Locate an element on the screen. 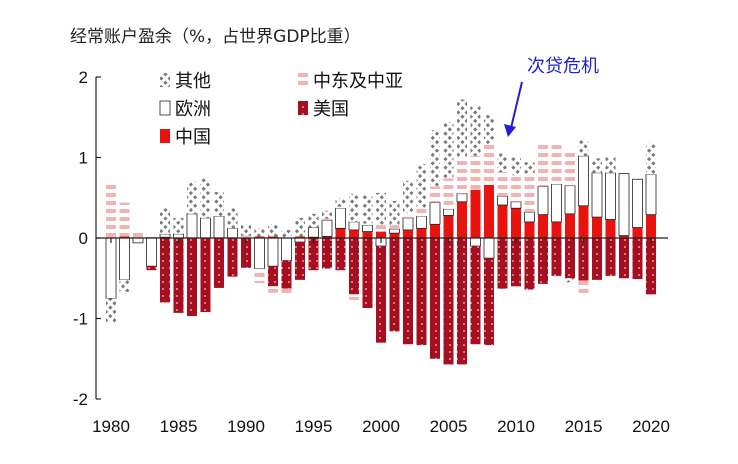  bar-china-2000 is located at coordinates (381, 234).